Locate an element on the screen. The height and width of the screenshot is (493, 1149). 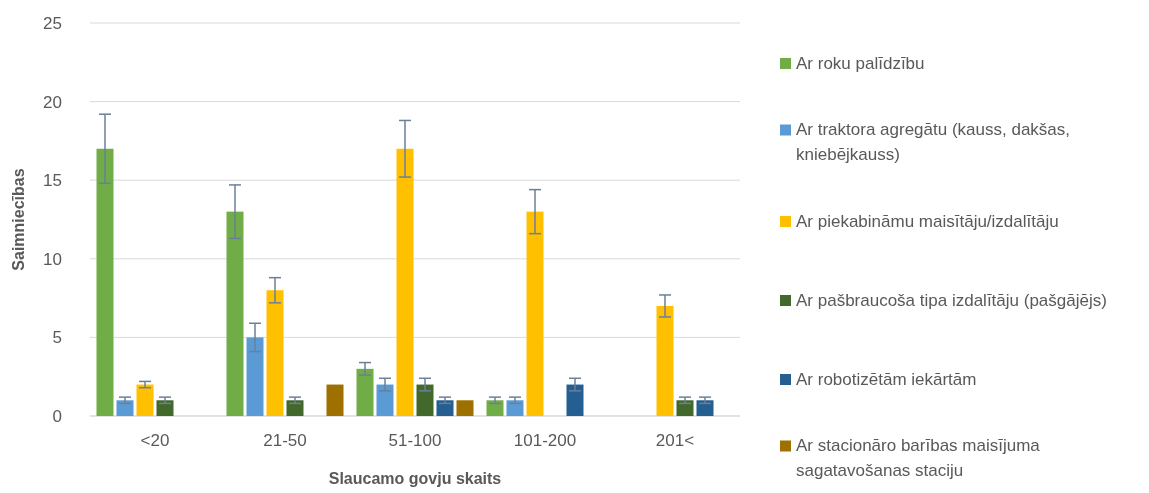
legend-label: Ar piekabināmu maisītāju/izdalītāju is located at coordinates (927, 221).